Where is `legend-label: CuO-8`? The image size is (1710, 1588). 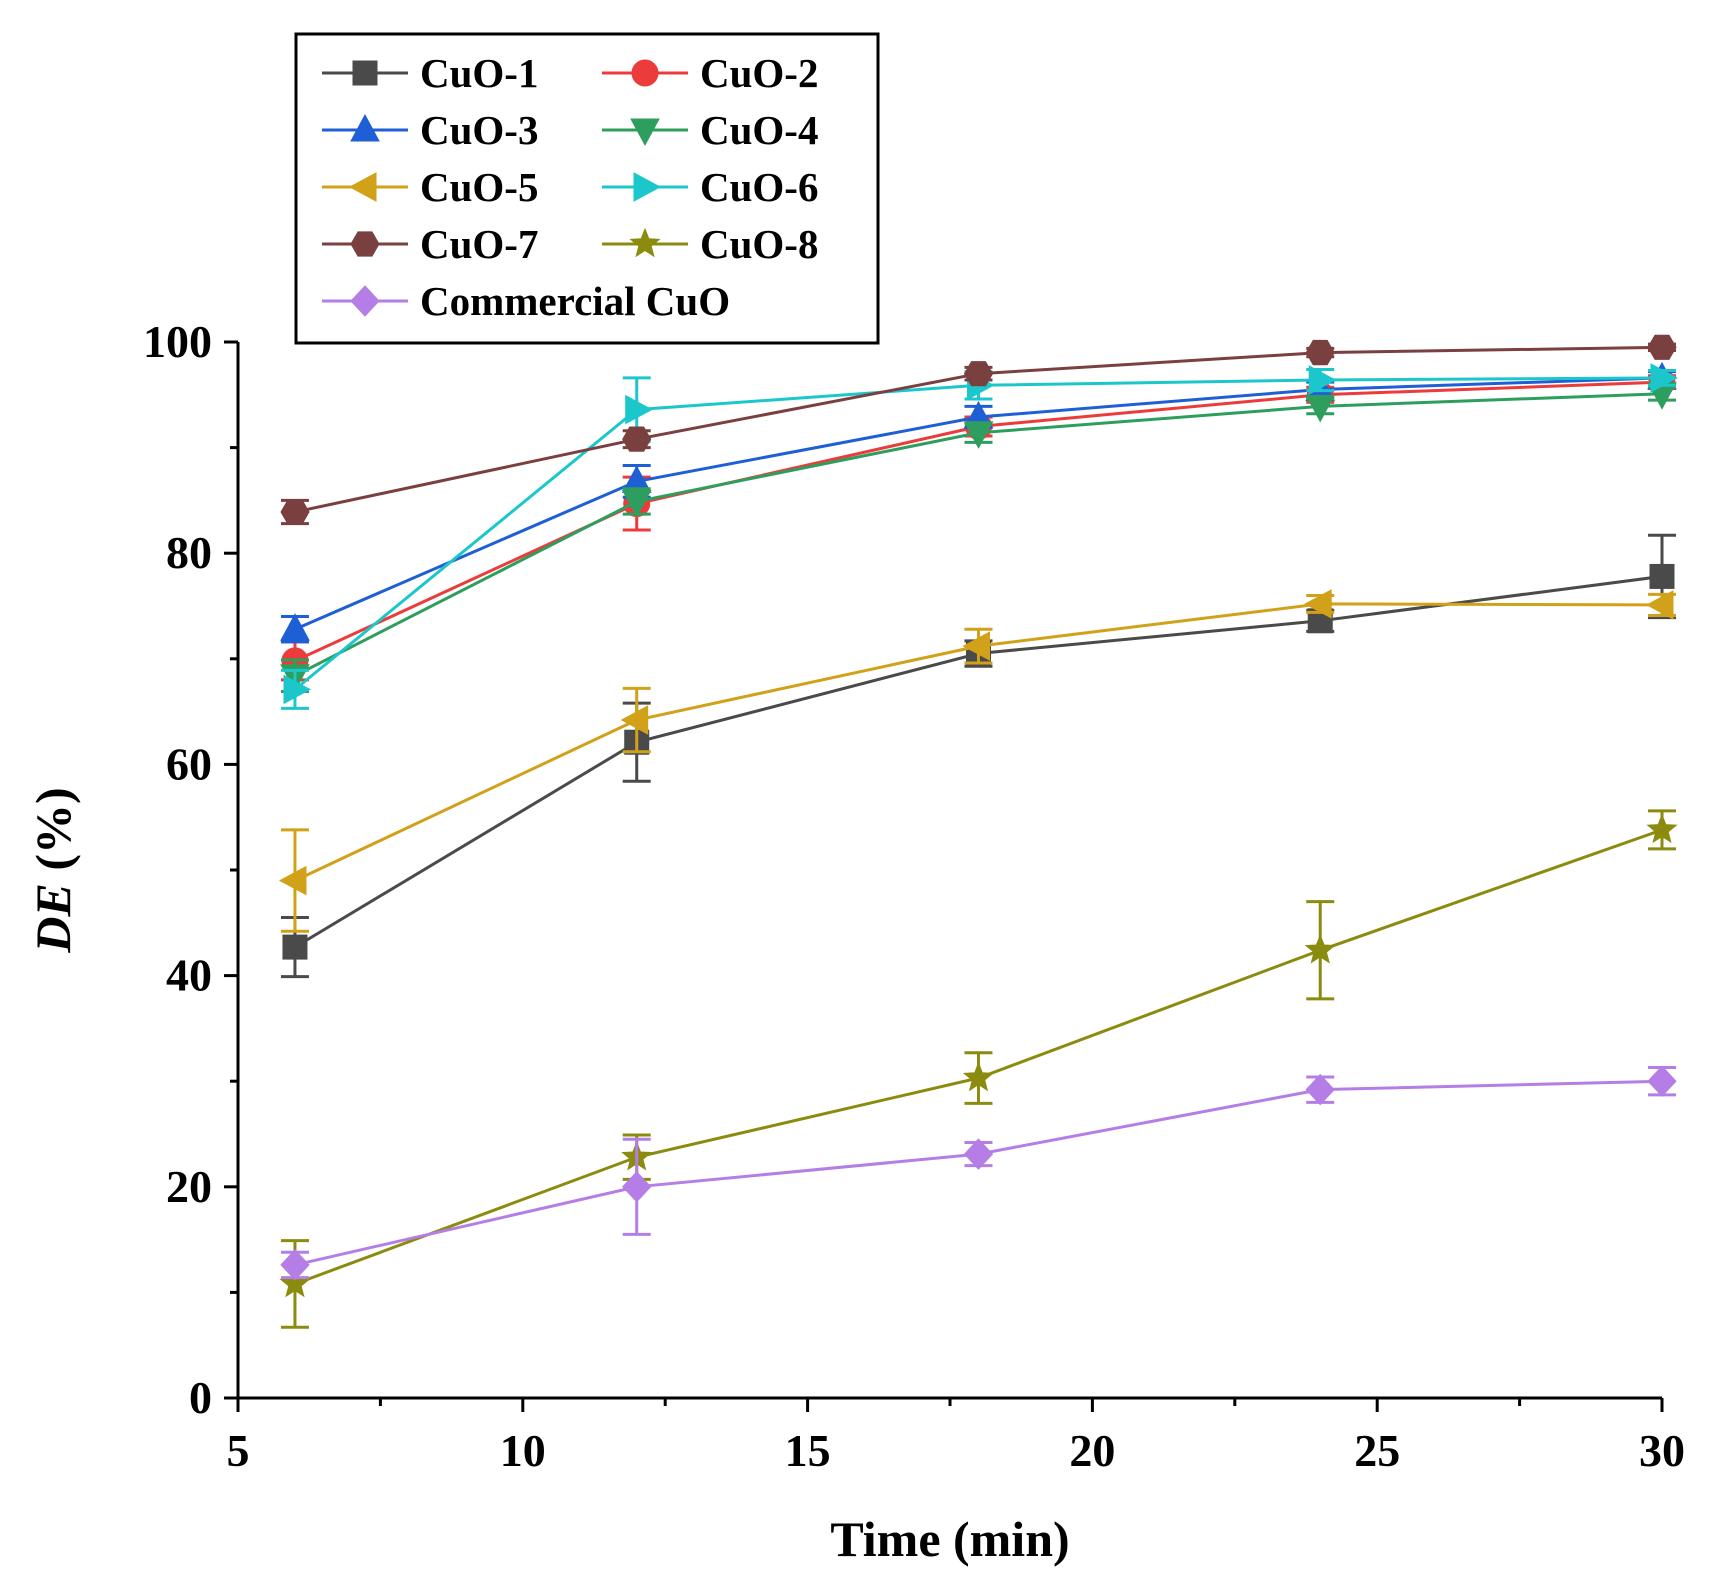
legend-label: CuO-8 is located at coordinates (759, 244).